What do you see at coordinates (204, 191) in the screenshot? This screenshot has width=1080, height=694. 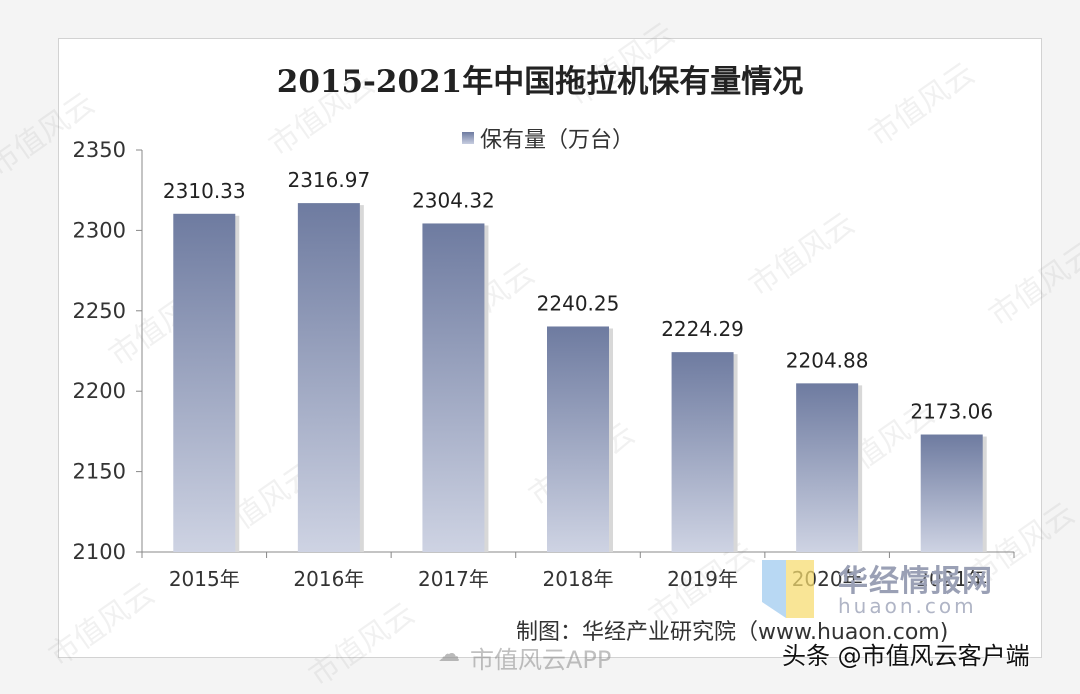 I see `bar-value-label: 2310.33` at bounding box center [204, 191].